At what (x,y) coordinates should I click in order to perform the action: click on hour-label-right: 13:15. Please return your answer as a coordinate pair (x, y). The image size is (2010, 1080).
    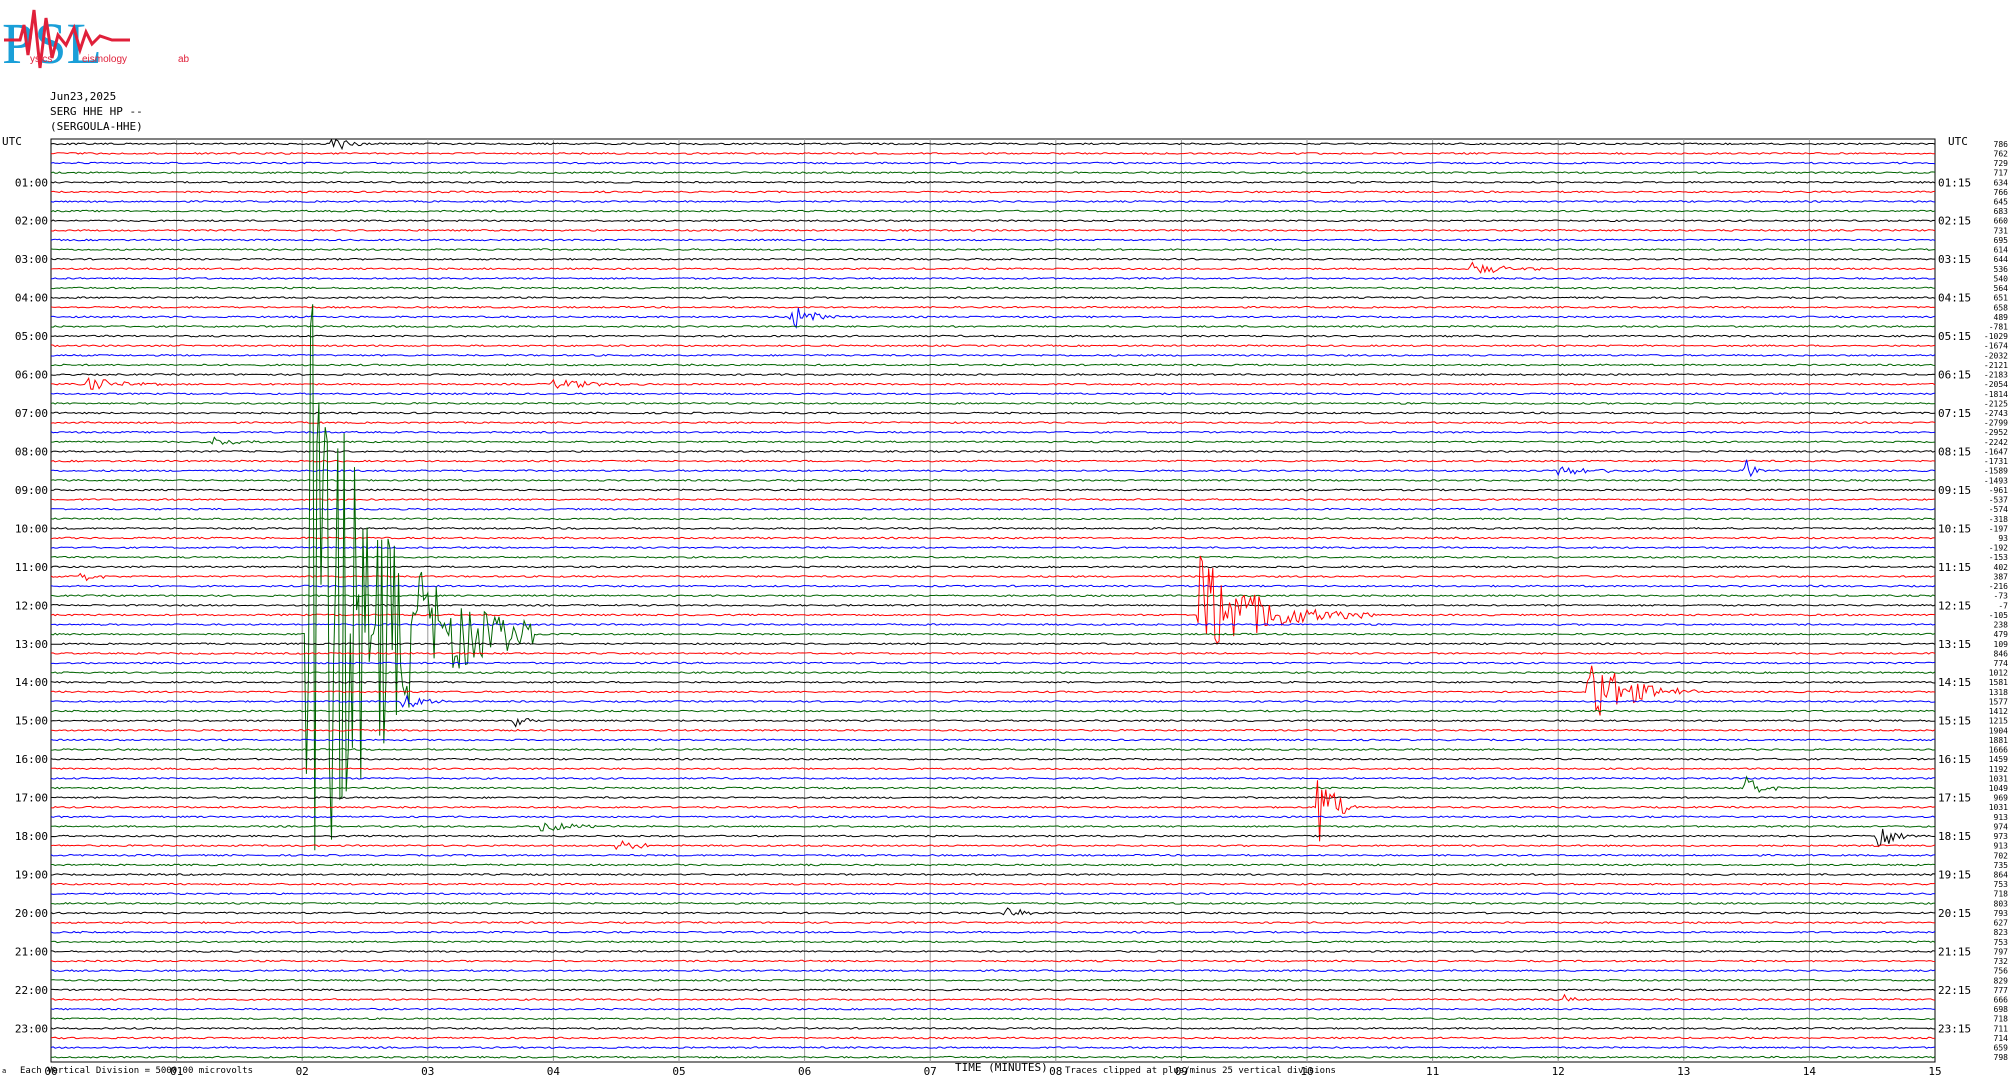
    Looking at the image, I should click on (1954, 644).